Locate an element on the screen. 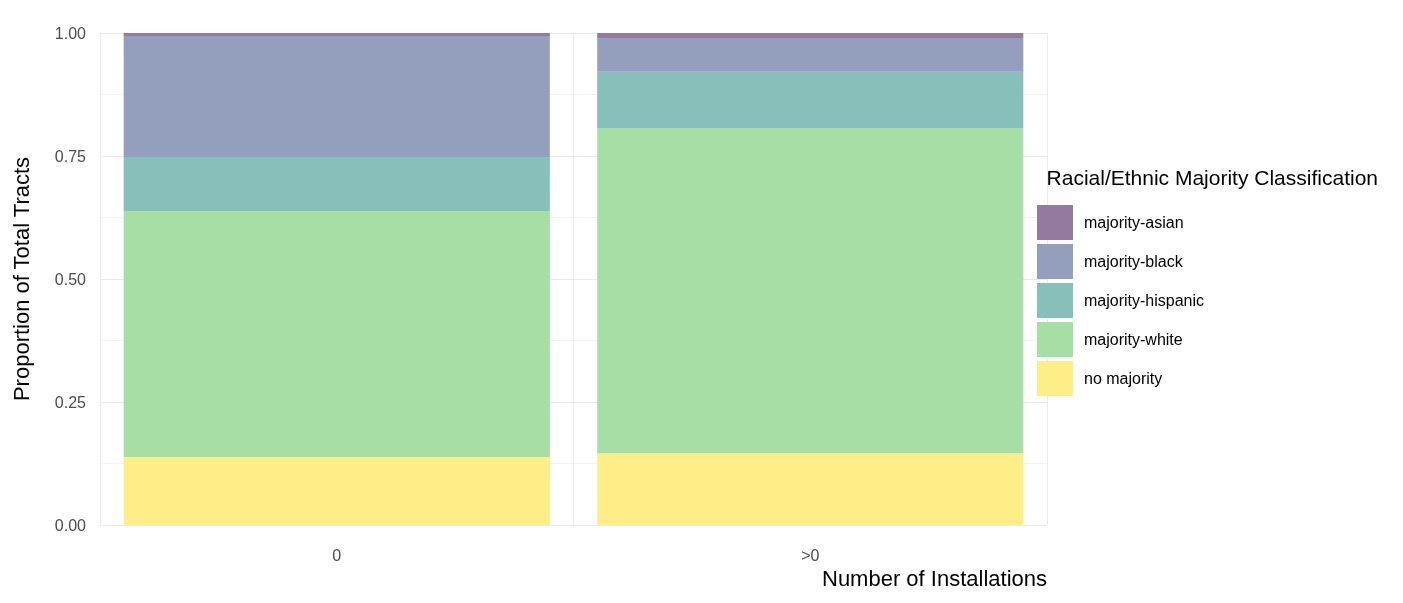 This screenshot has height=603, width=1403. y-tick-label: 0.00 is located at coordinates (70, 525).